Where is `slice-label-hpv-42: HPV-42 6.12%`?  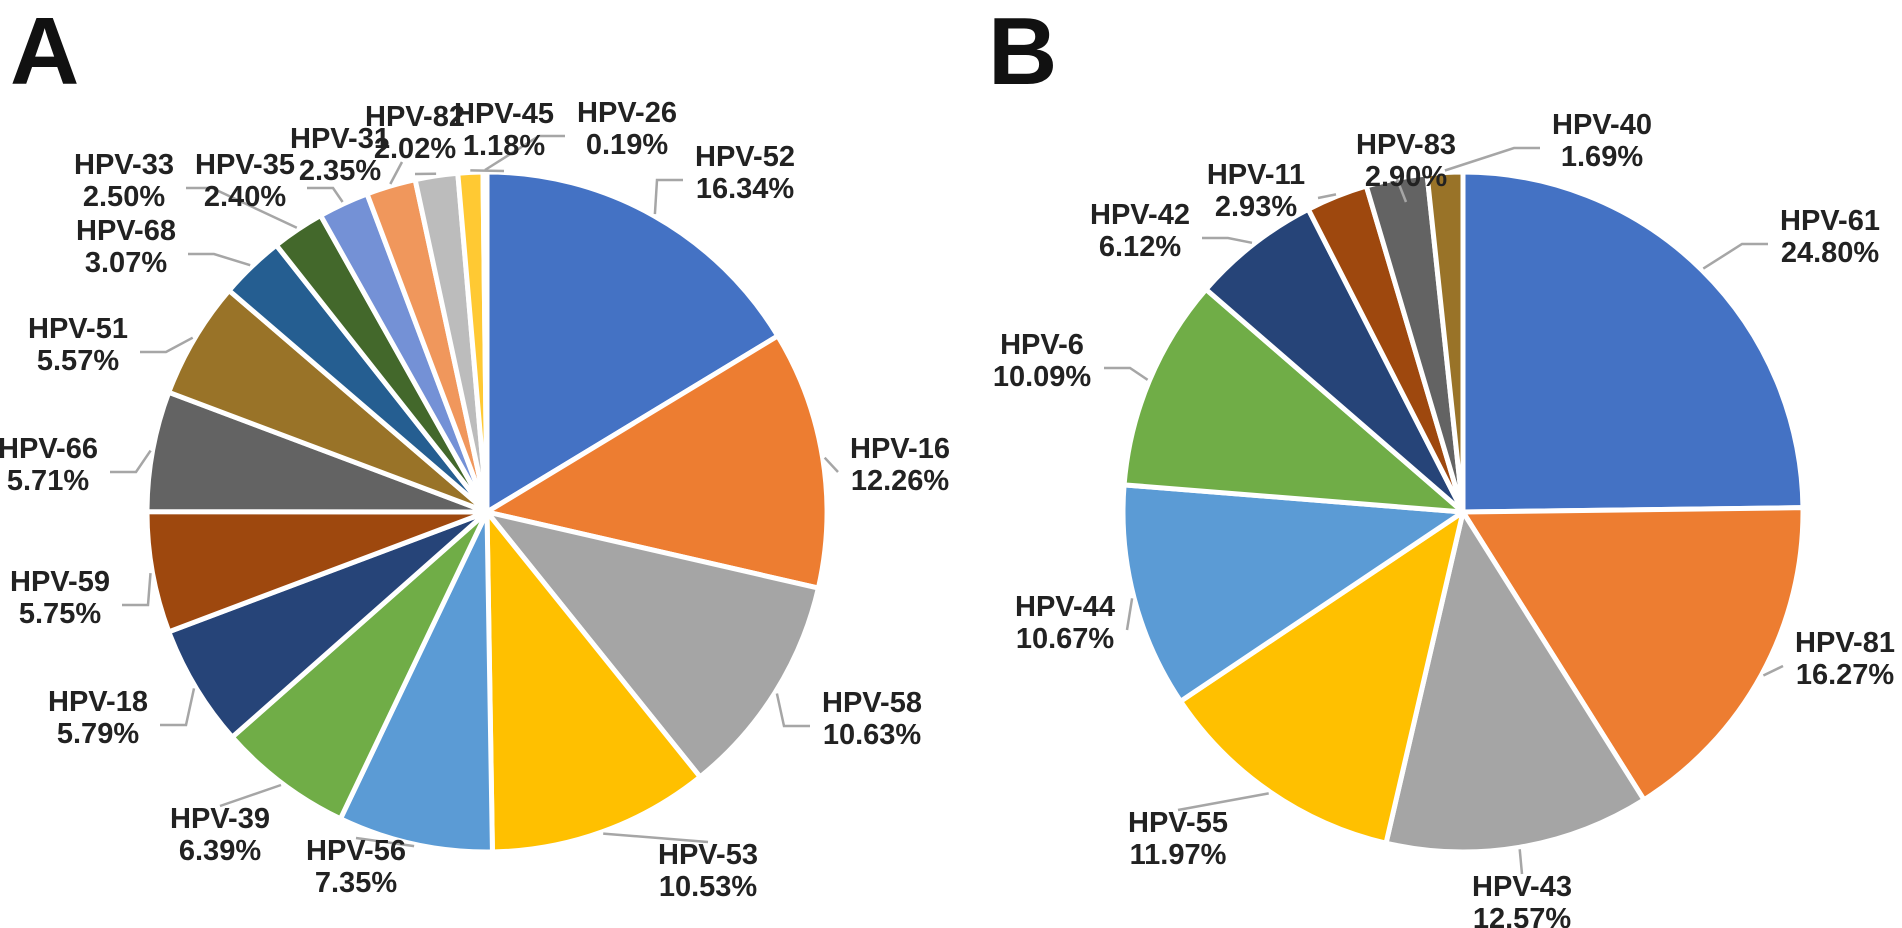
slice-label-hpv-42: HPV-42 6.12% is located at coordinates (1140, 231).